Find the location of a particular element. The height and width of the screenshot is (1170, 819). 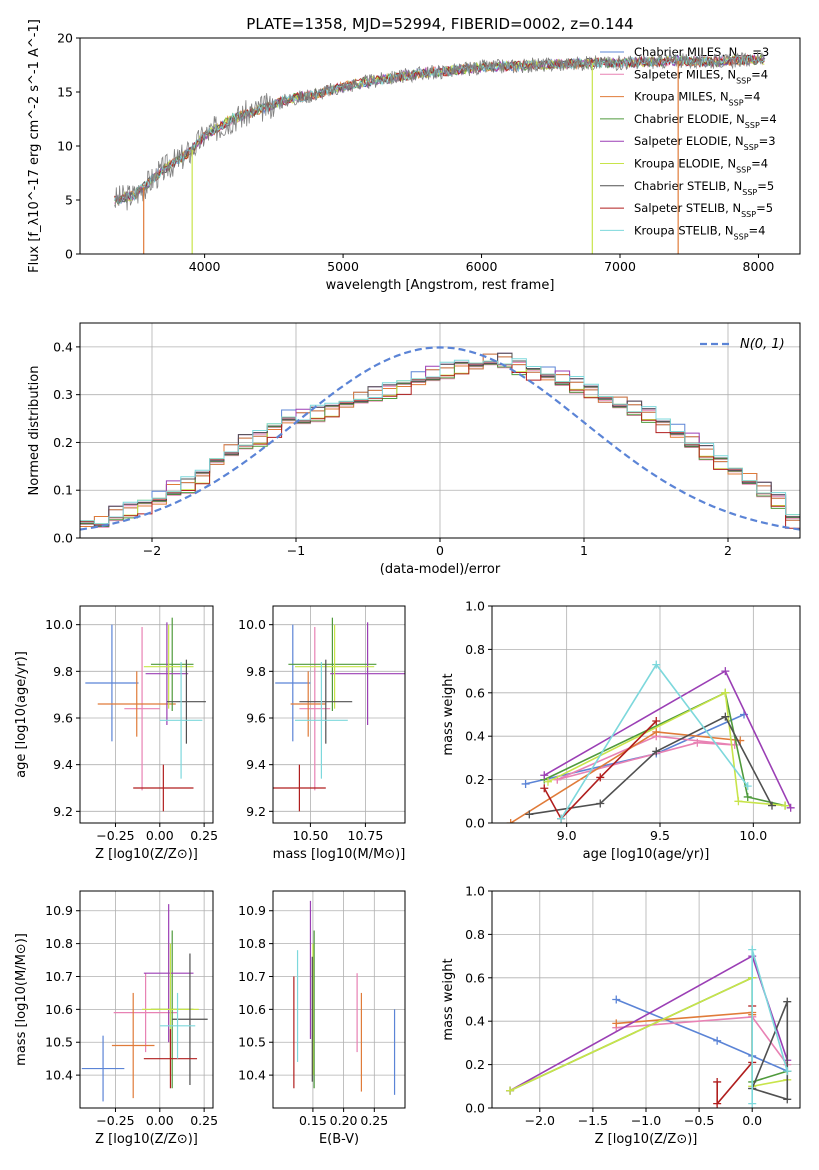

x-tick-label: 6000 is located at coordinates (482, 266).